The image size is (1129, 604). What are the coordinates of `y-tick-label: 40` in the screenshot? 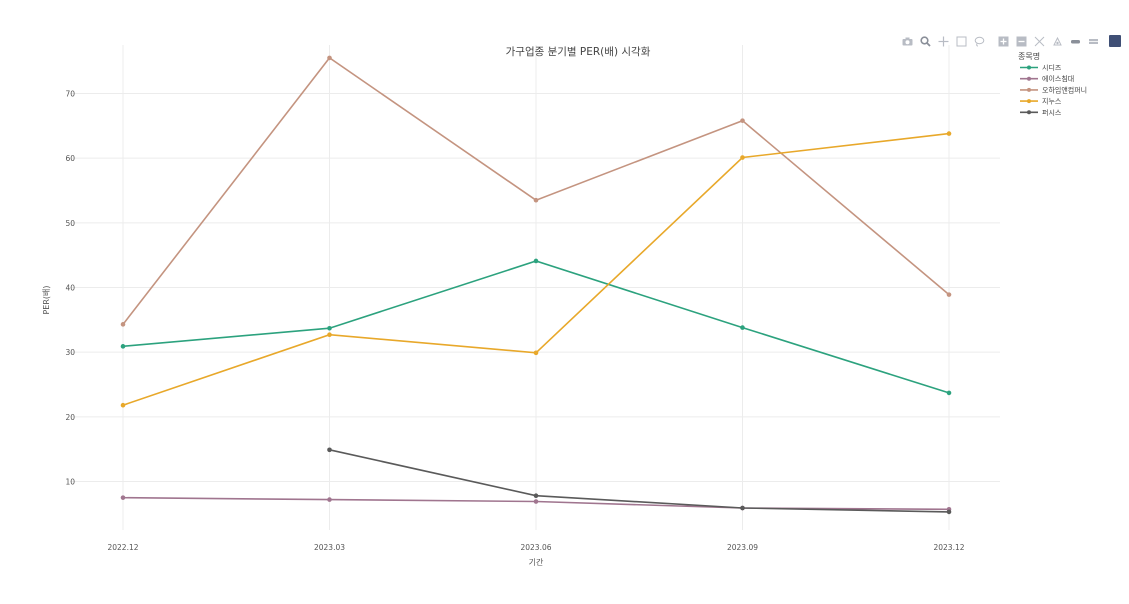 It's located at (70, 288).